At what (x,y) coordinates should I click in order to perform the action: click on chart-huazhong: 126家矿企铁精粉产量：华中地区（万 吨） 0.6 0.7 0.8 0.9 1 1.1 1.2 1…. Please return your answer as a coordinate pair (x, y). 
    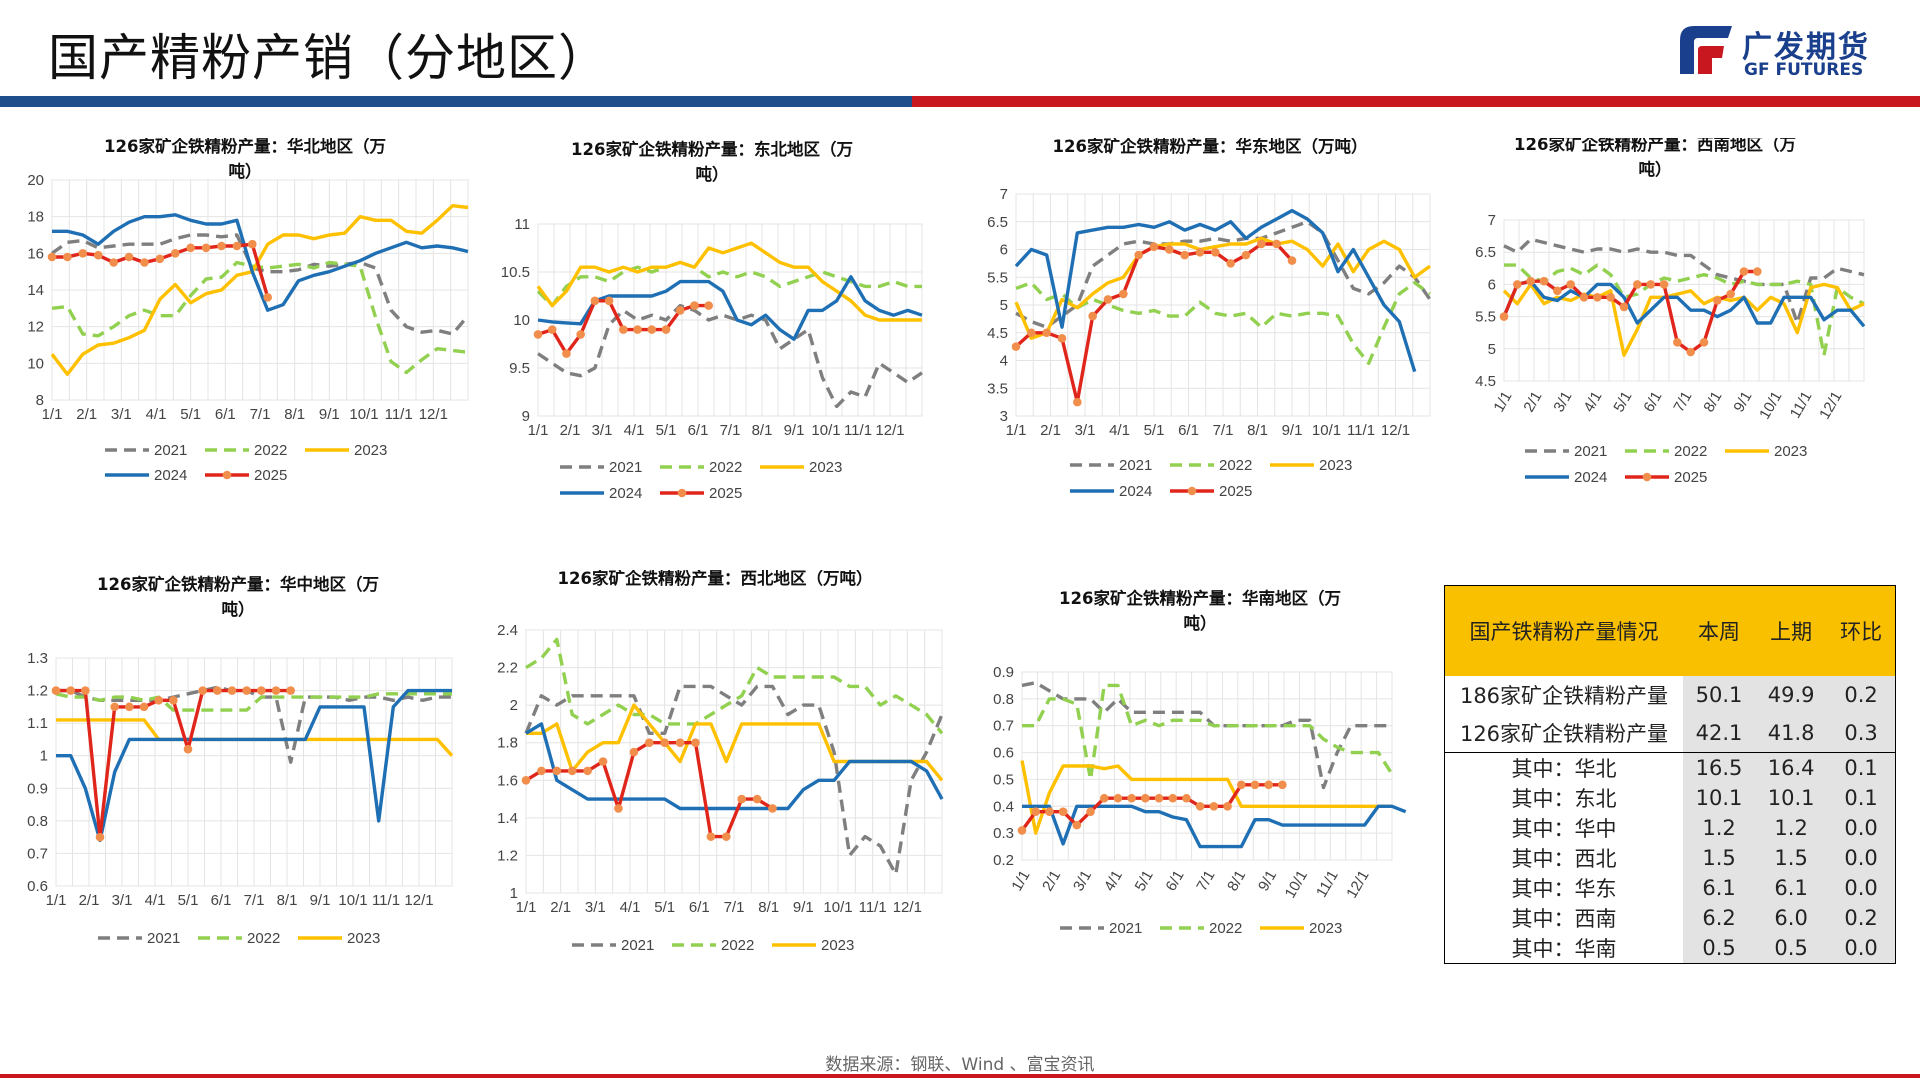
    Looking at the image, I should click on (240, 760).